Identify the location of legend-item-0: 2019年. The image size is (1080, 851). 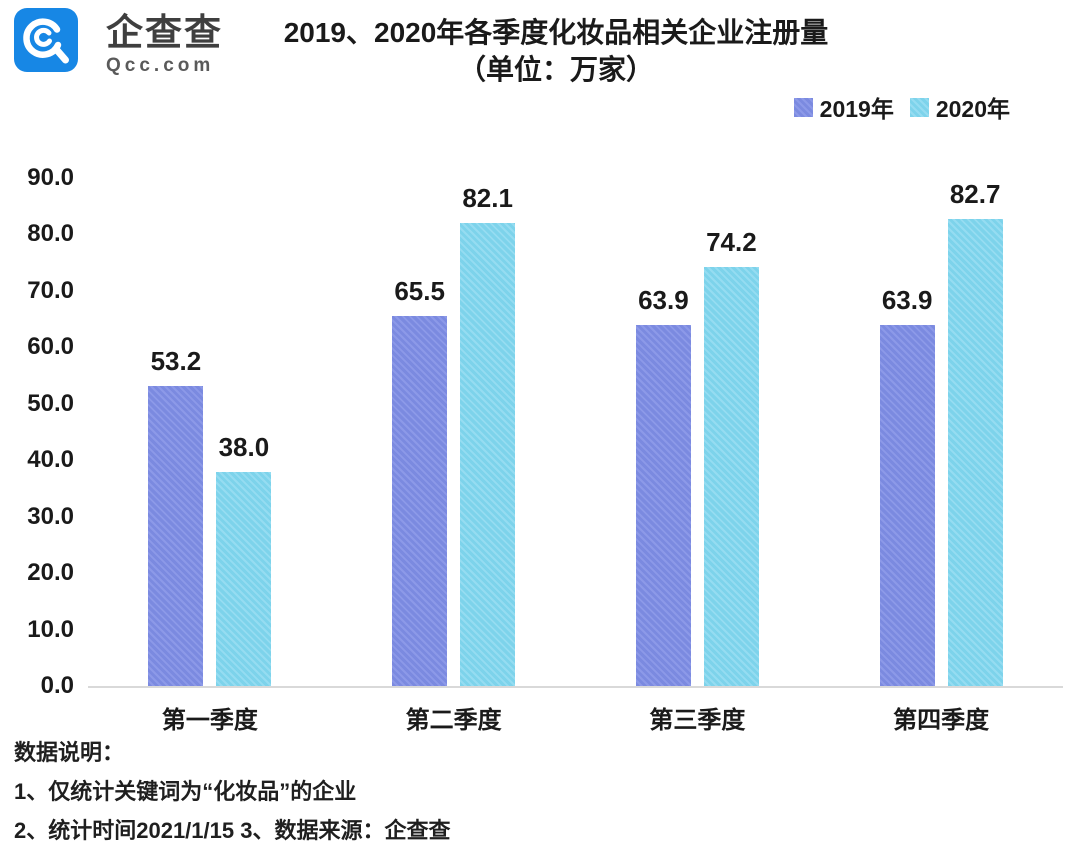
(843, 107).